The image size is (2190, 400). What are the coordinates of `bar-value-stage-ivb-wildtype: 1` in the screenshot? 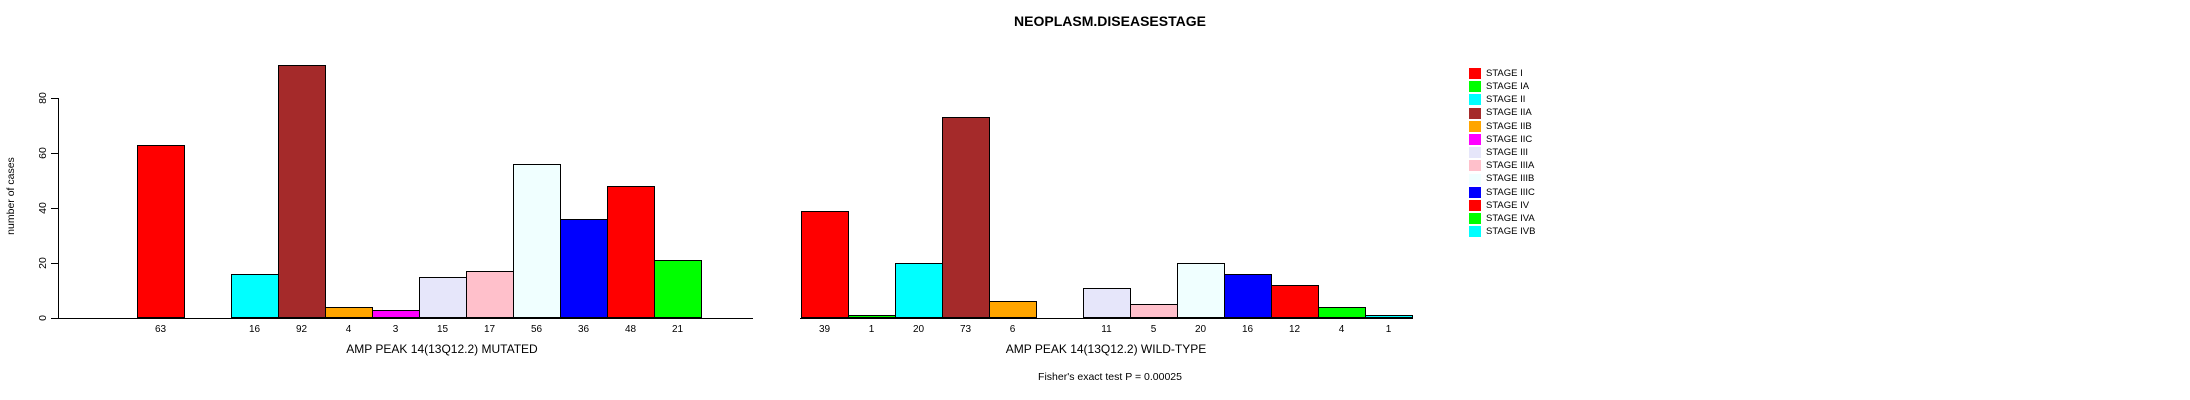 It's located at (1388, 329).